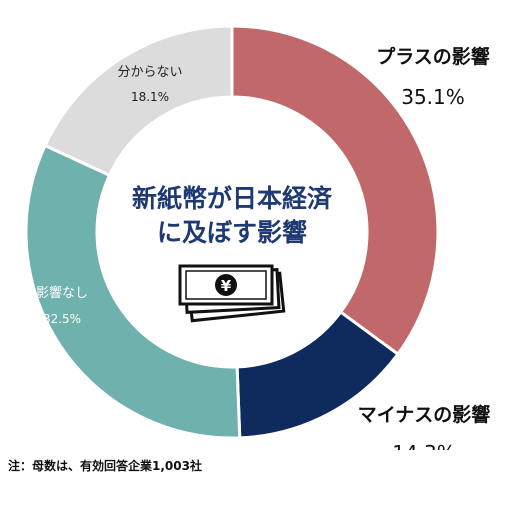 This screenshot has width=528, height=510. What do you see at coordinates (433, 56) in the screenshot?
I see `label-plus: プラスの影響` at bounding box center [433, 56].